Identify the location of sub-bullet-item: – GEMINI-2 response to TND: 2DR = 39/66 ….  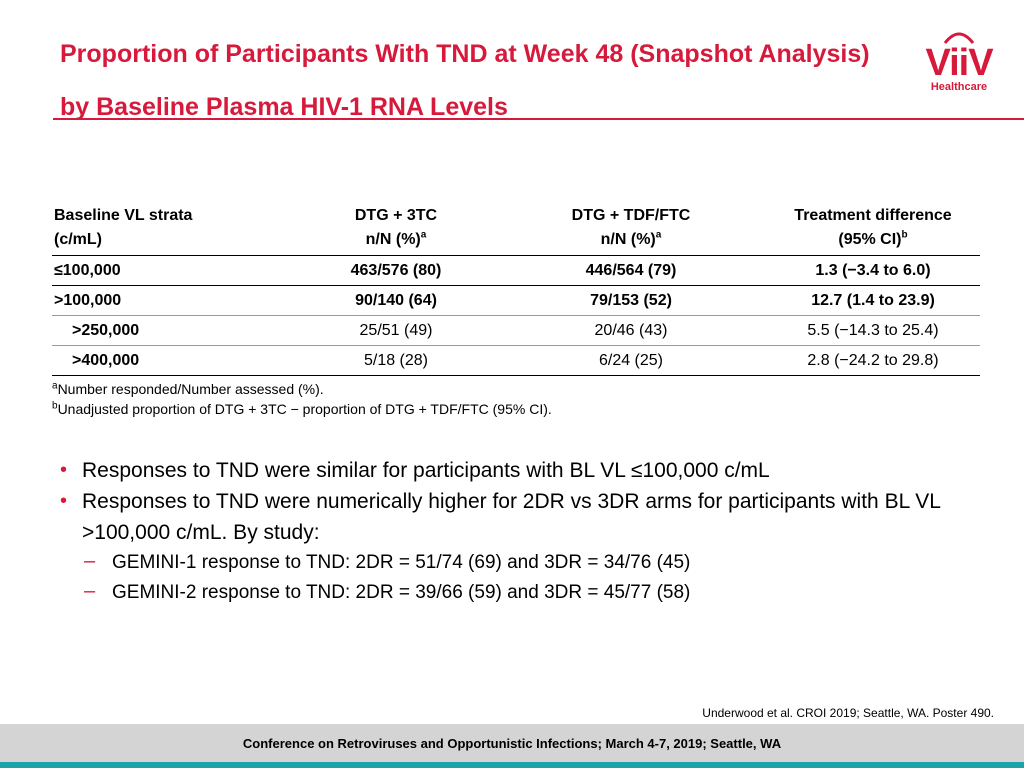
(521, 593).